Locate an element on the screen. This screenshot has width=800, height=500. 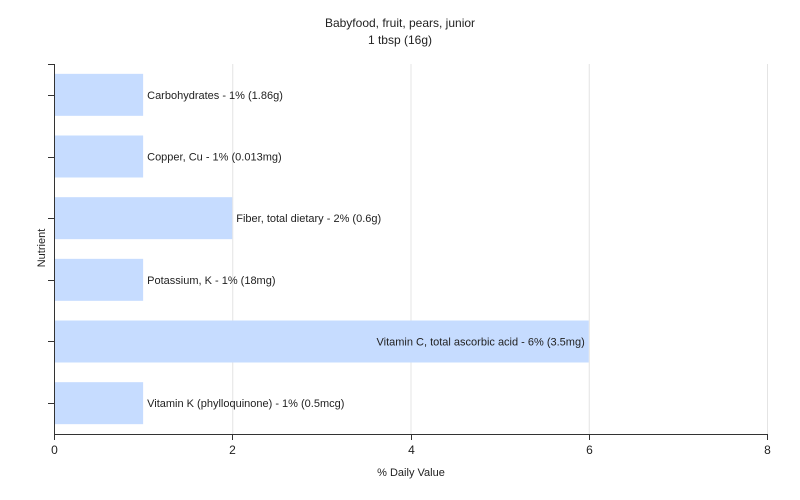
x-tick-label-2: 4 is located at coordinates (411, 450).